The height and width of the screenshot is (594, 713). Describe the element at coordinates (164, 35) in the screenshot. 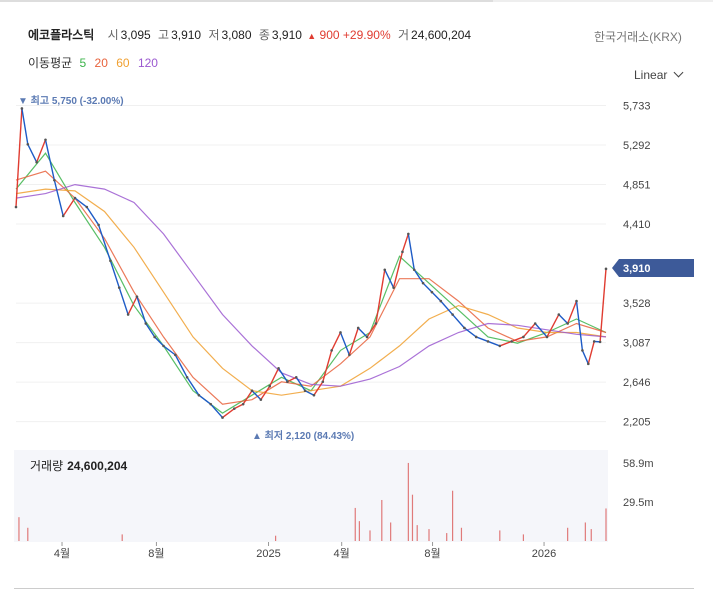

I see `high-label: 고` at that location.